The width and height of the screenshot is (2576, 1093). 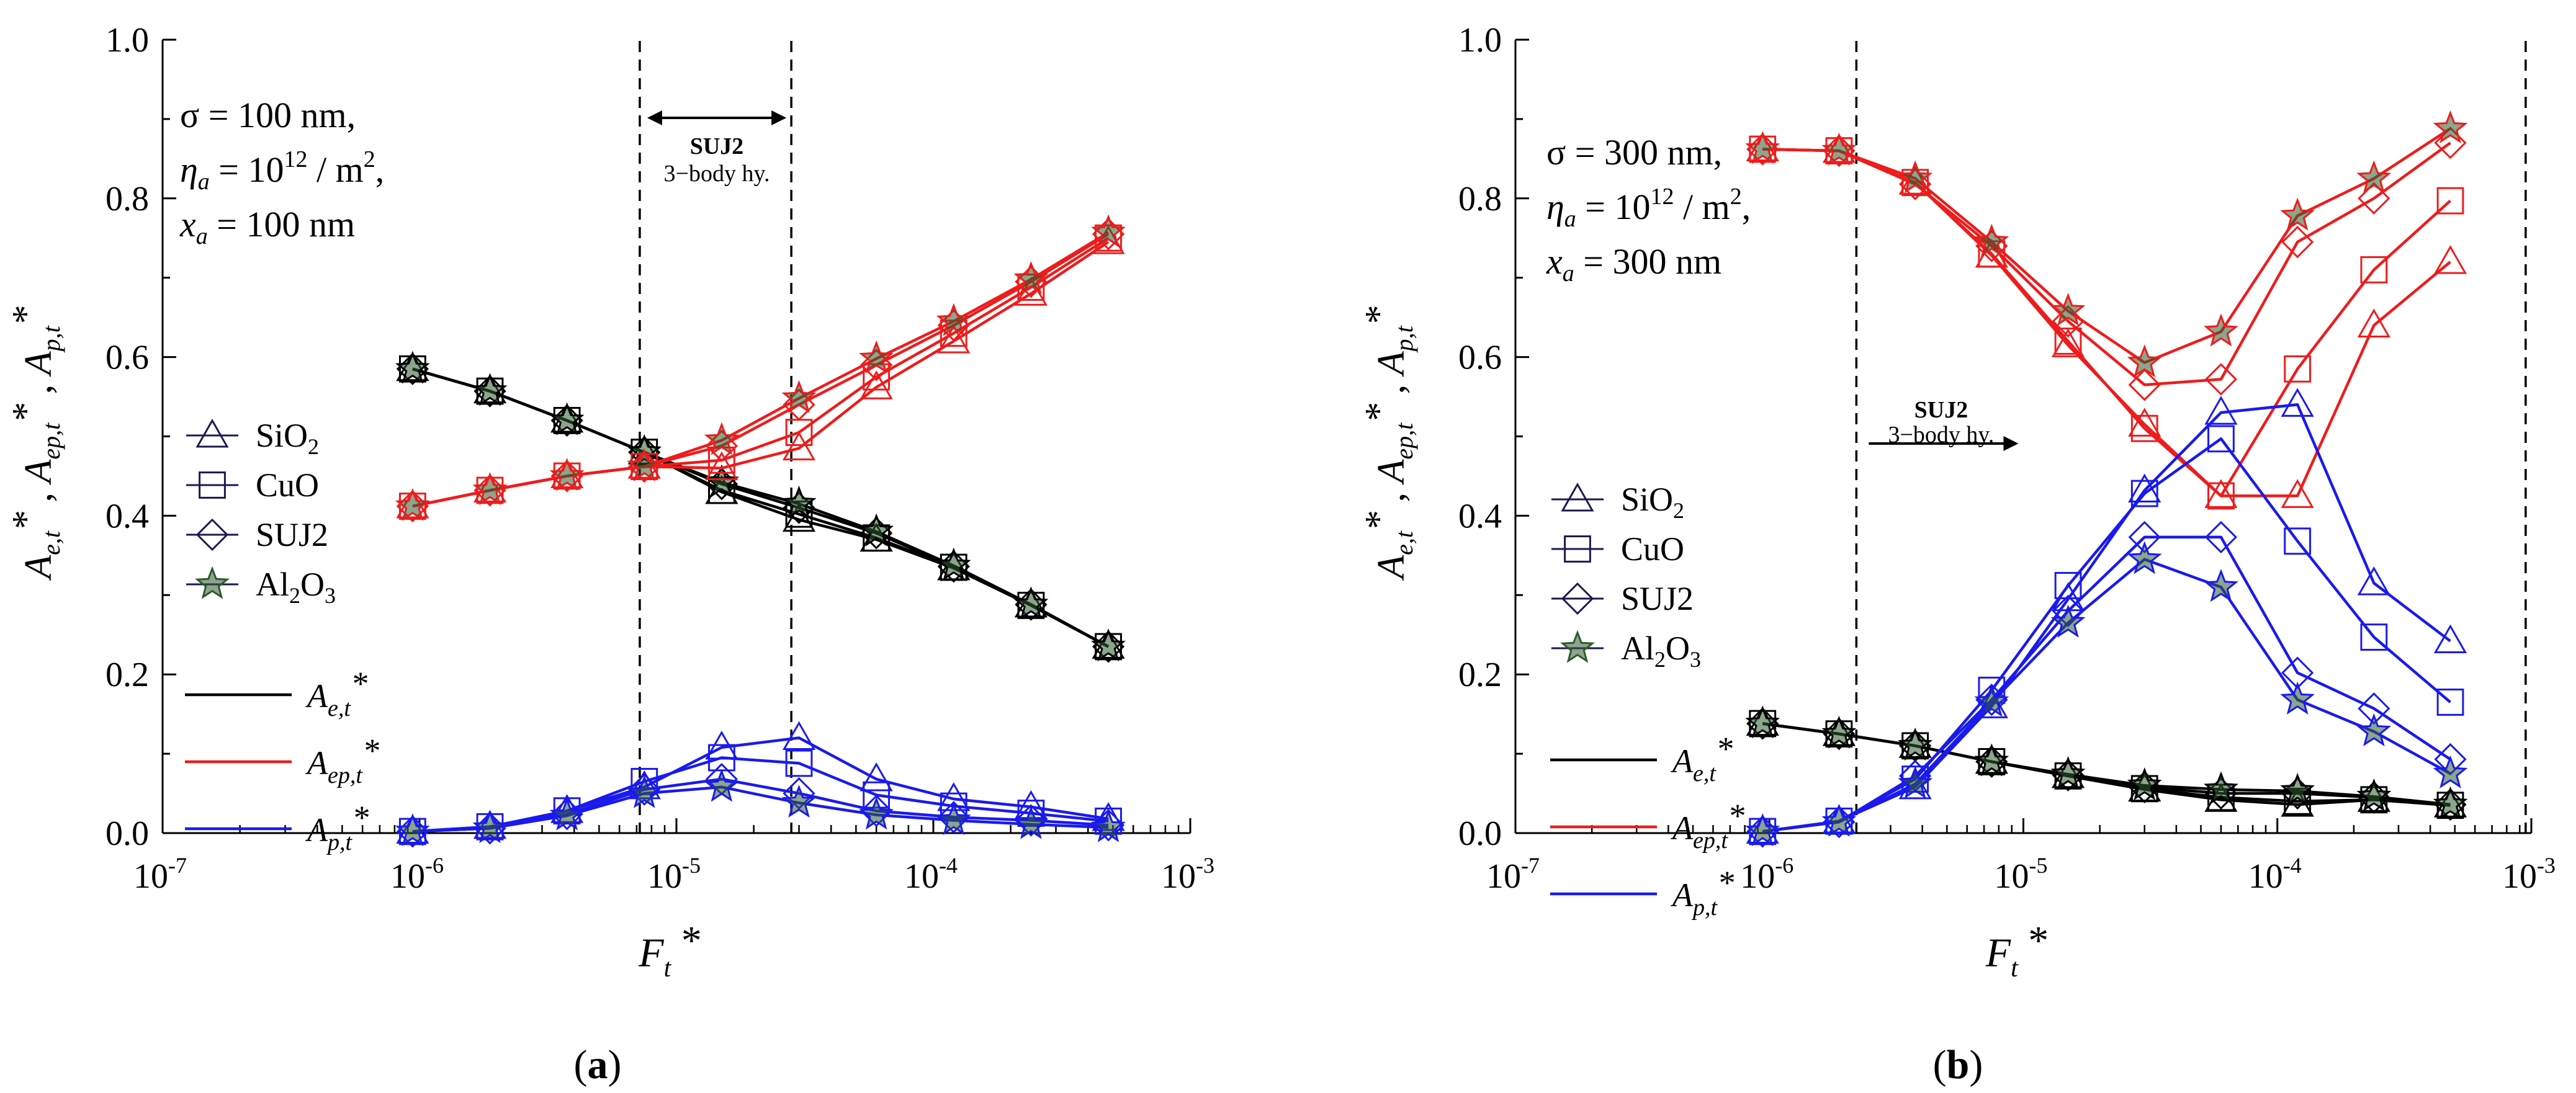 I want to click on legend-entry-material: SiO2, so click(x=252, y=438).